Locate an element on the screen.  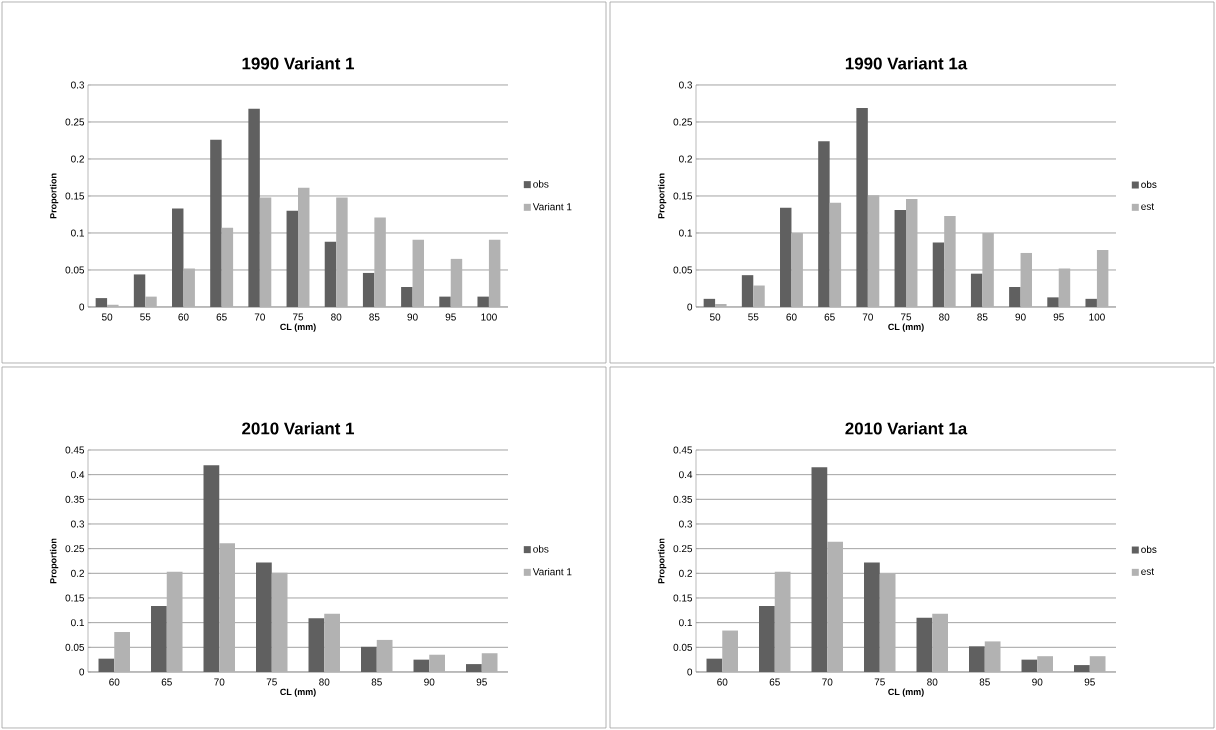
chart-title: 2010 Variant 1 is located at coordinates (298, 428).